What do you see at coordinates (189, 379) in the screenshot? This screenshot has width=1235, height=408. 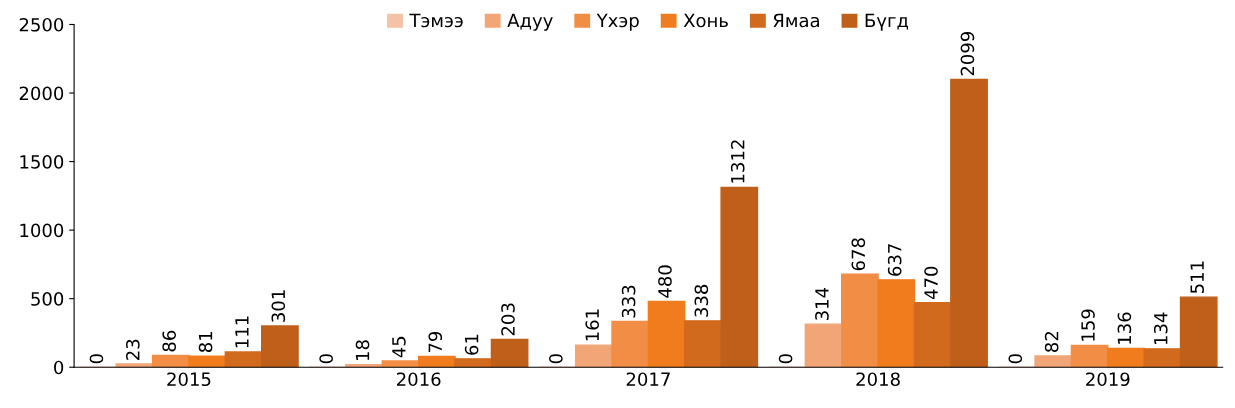 I see `x-tick-label: 2015` at bounding box center [189, 379].